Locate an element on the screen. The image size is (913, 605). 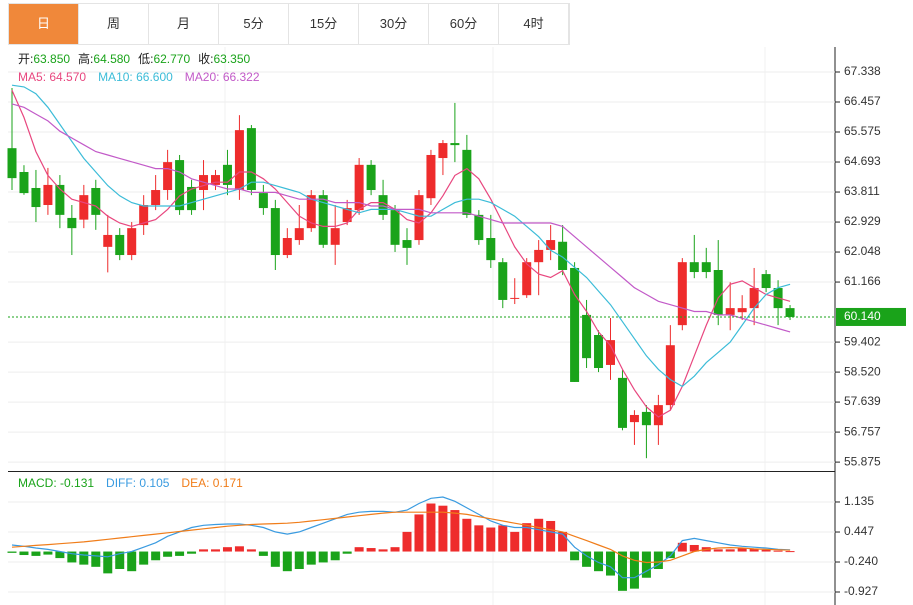
macd-line is located at coordinates (401, 537).